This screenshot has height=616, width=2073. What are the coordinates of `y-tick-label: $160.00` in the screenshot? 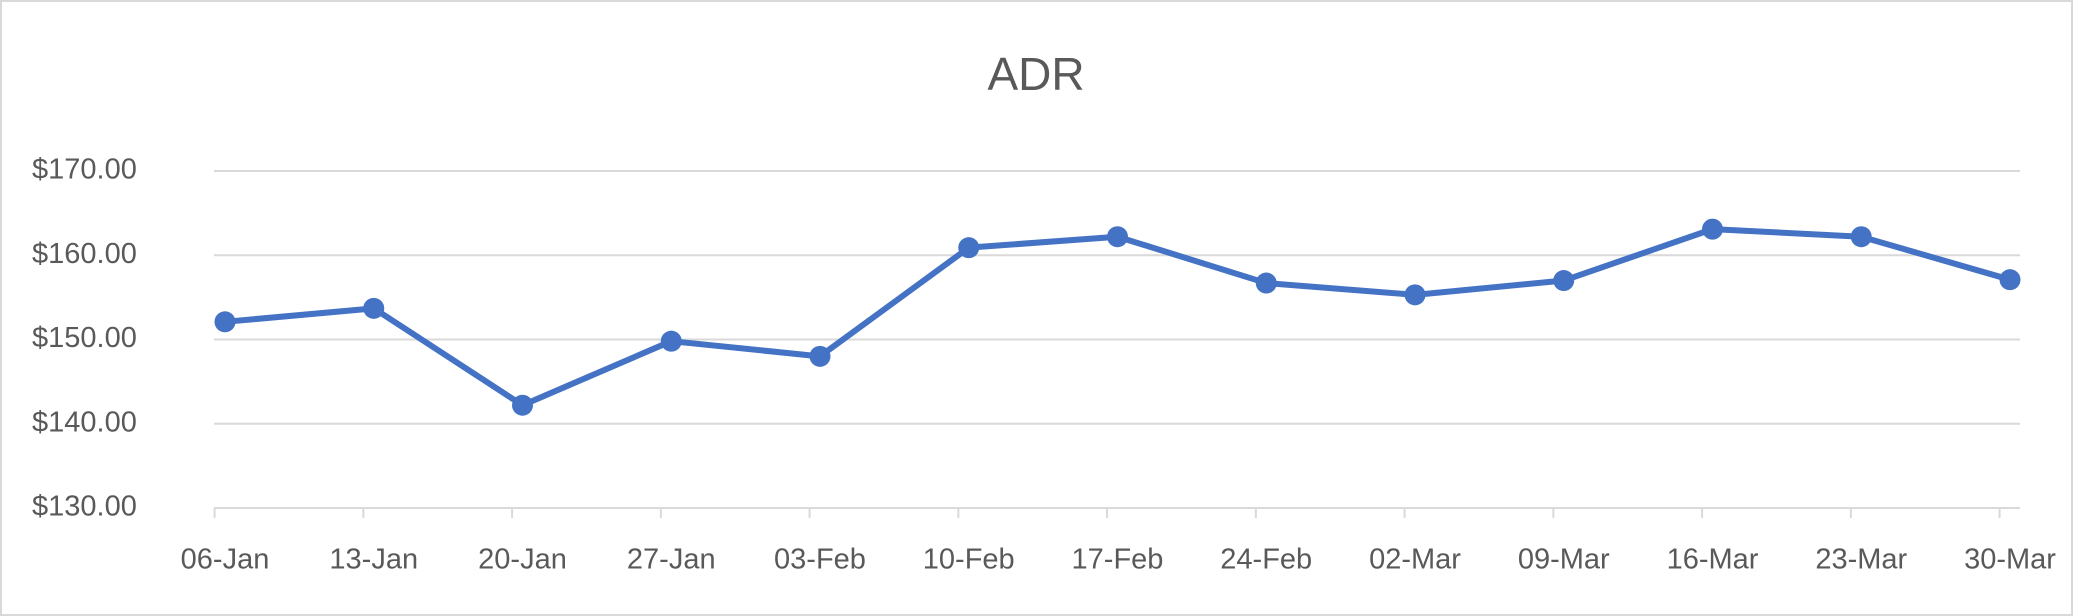 It's located at (84, 254).